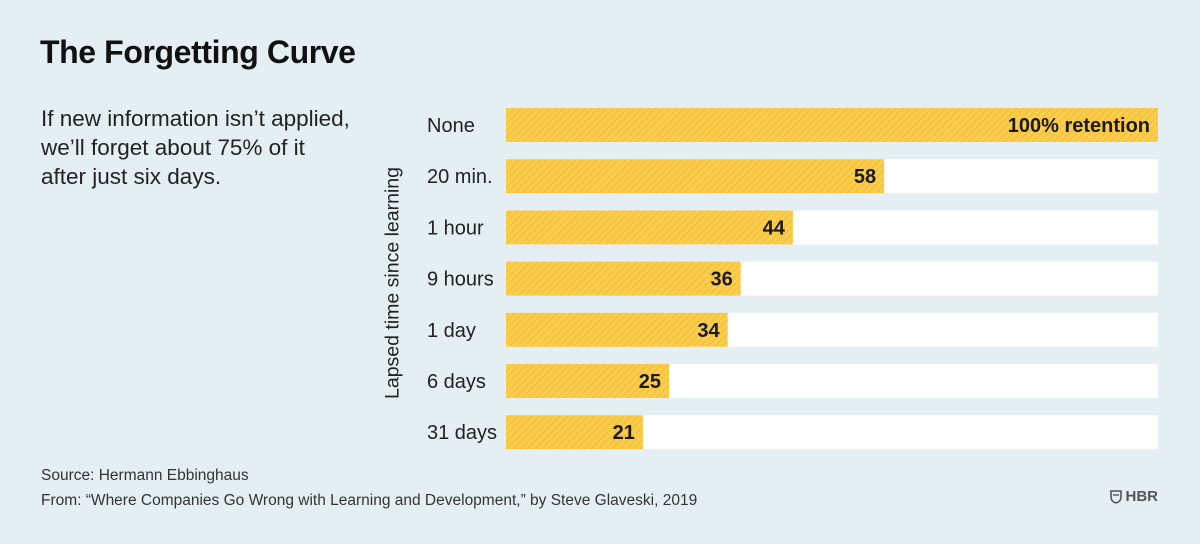 The image size is (1200, 544). What do you see at coordinates (695, 176) in the screenshot?
I see `bar-20-min` at bounding box center [695, 176].